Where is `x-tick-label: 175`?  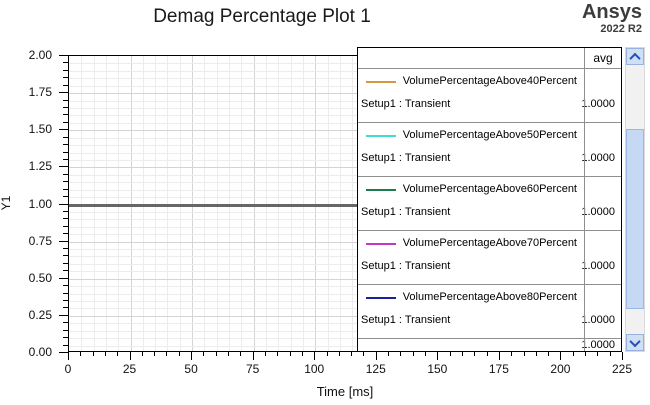 x-tick-label: 175 is located at coordinates (498, 369).